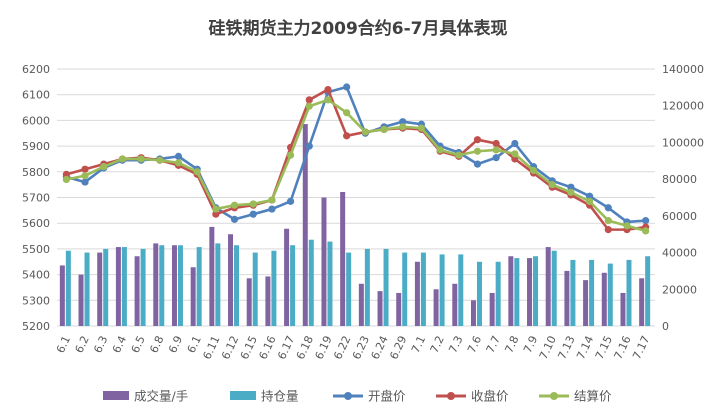  Describe the element at coordinates (455, 344) in the screenshot. I see `x-tick: 7.3` at that location.